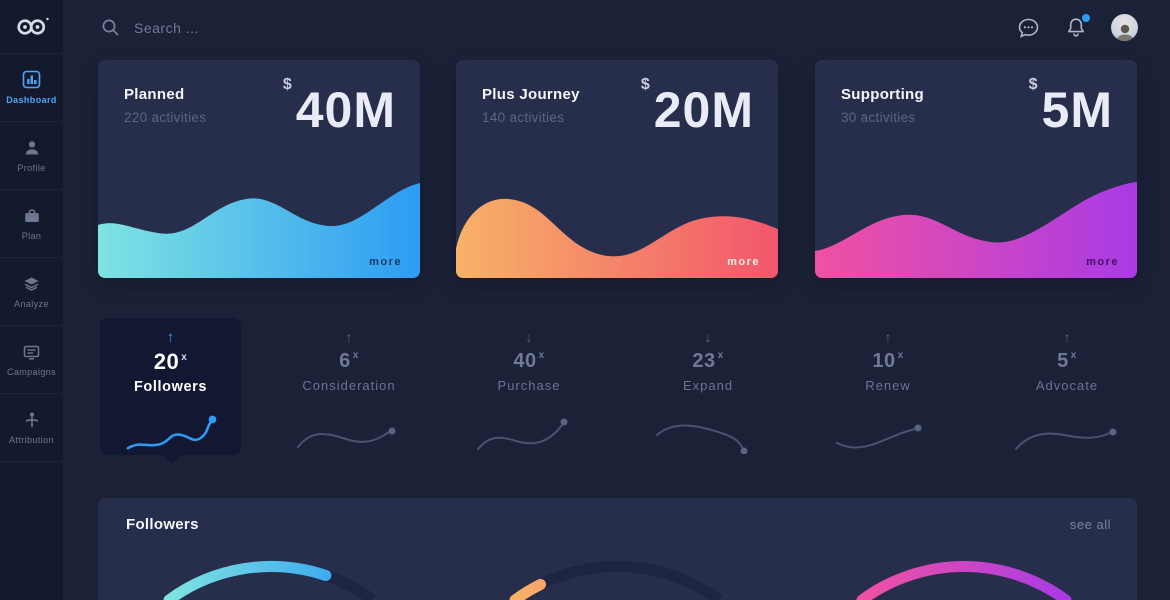 The width and height of the screenshot is (1170, 600). What do you see at coordinates (31, 352) in the screenshot?
I see `screen-list-icon` at bounding box center [31, 352].